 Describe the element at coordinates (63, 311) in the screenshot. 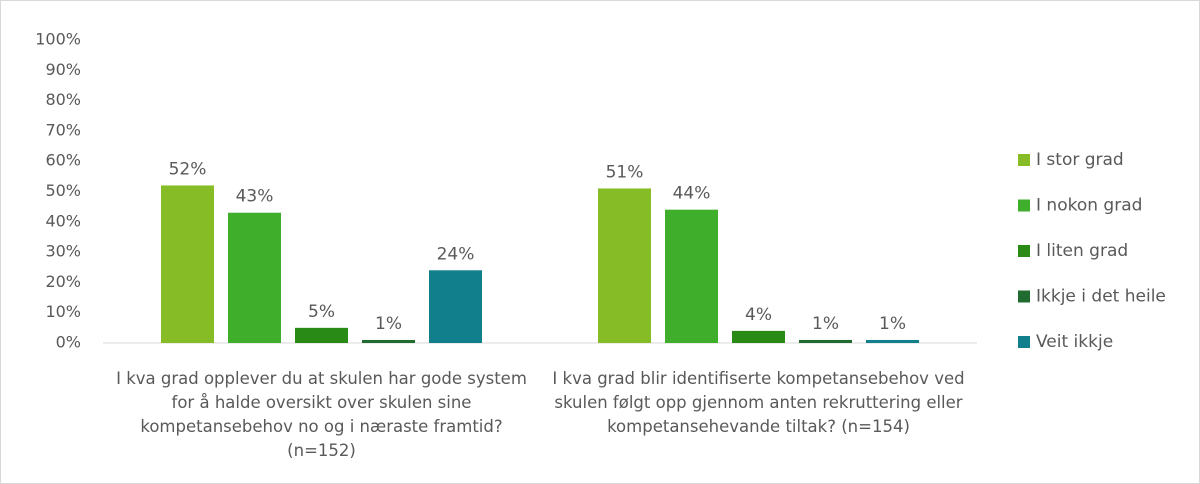

I see `y-tick-label: 10%` at that location.